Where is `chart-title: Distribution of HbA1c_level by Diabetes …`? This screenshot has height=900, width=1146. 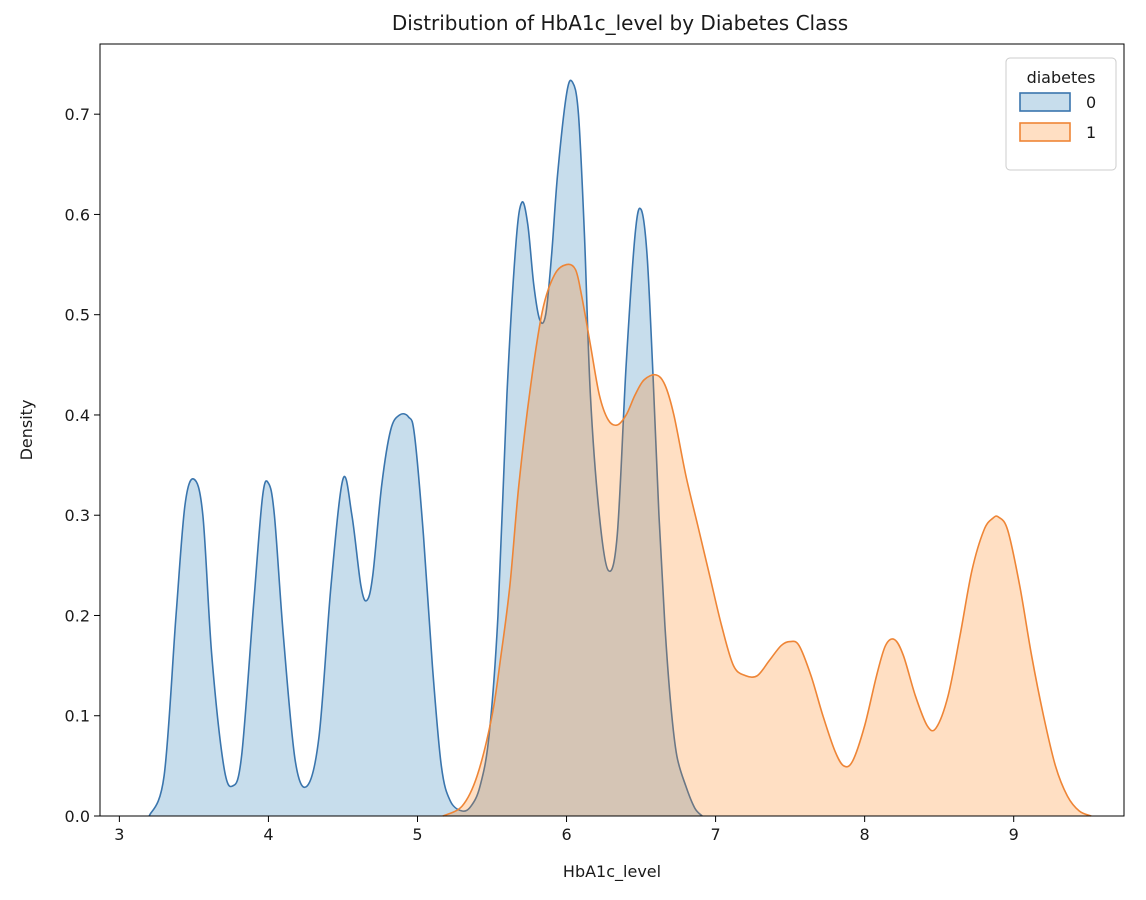 chart-title: Distribution of HbA1c_level by Diabetes … is located at coordinates (620, 23).